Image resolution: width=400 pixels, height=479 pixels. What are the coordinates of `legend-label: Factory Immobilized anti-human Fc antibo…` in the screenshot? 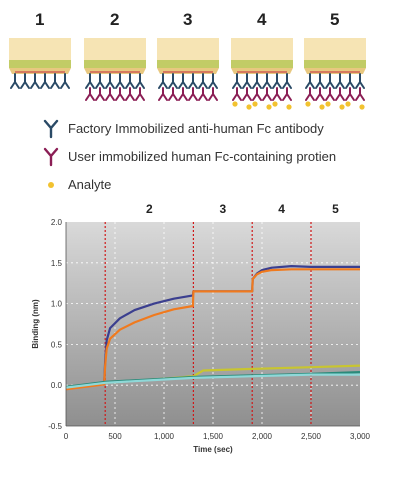 It's located at (196, 128).